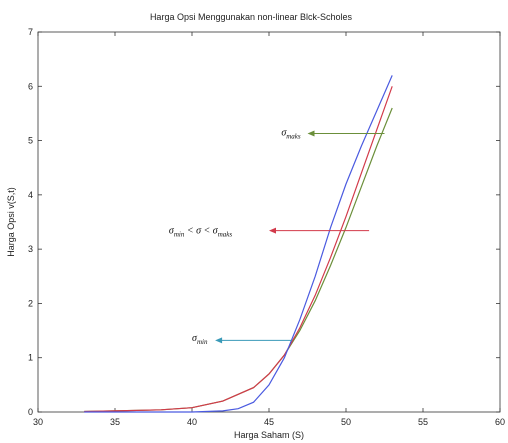  What do you see at coordinates (30, 303) in the screenshot?
I see `y-tick-label: 2` at bounding box center [30, 303].